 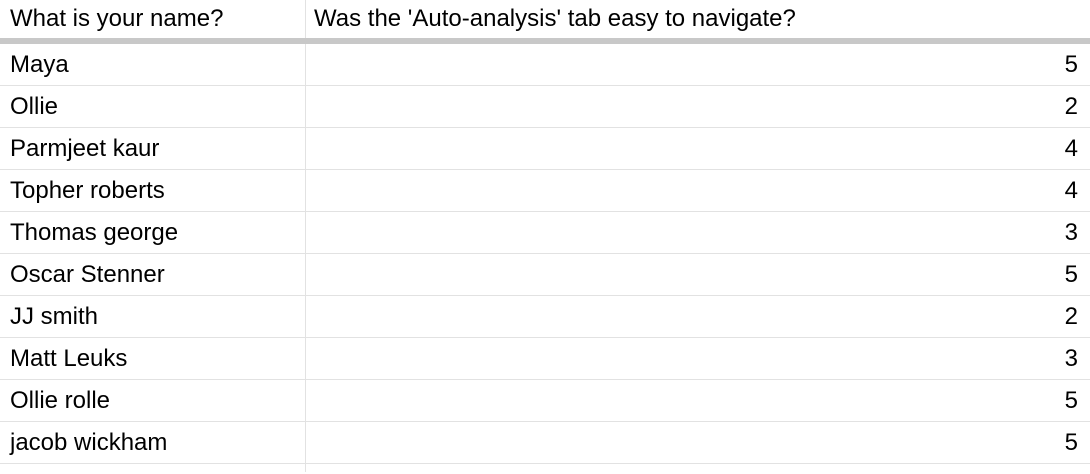 I want to click on table-row: Ollie 2, so click(x=545, y=107).